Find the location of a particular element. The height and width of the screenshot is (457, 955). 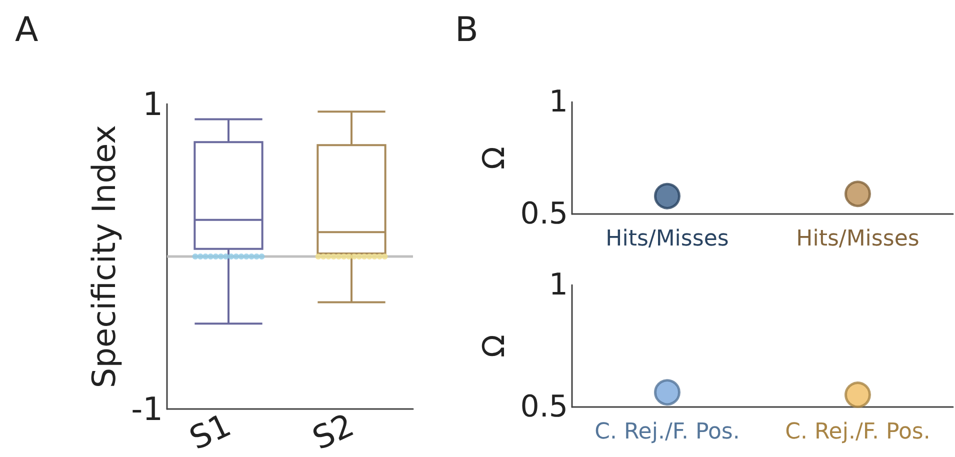

y-axis-title: Specificity Index is located at coordinates (104, 256).